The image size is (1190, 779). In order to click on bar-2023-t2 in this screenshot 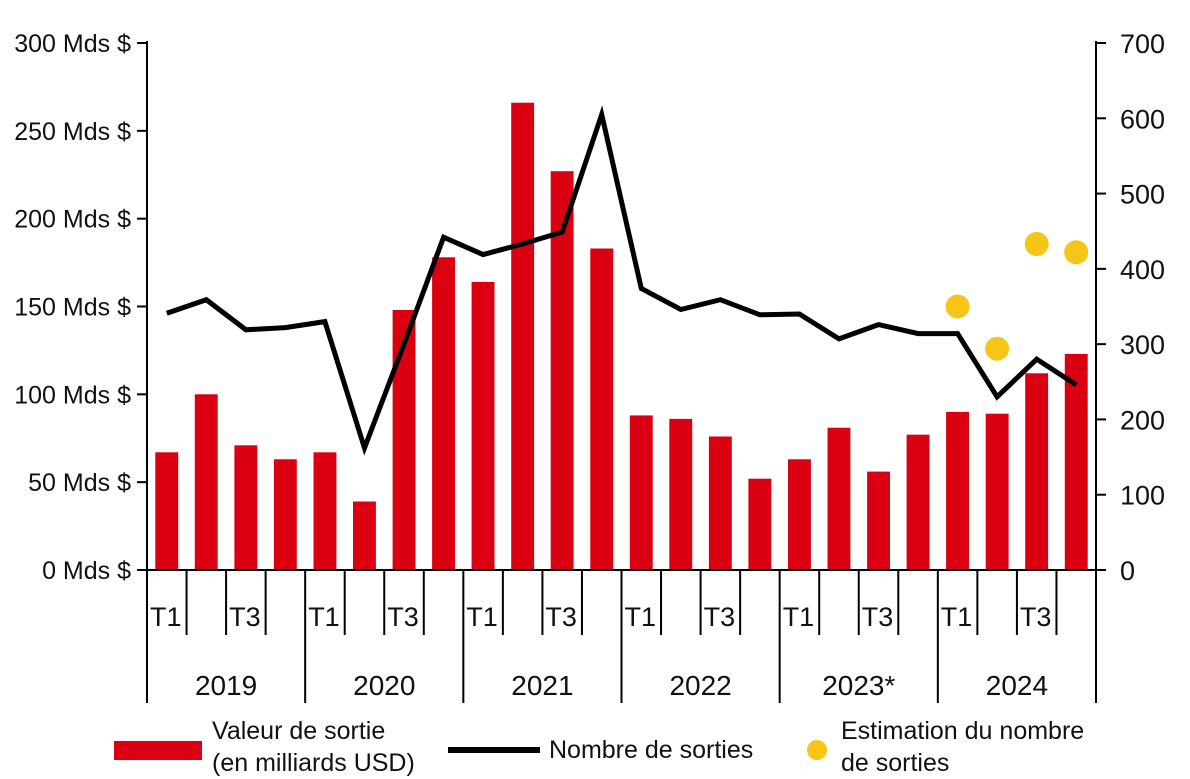, I will do `click(839, 498)`.